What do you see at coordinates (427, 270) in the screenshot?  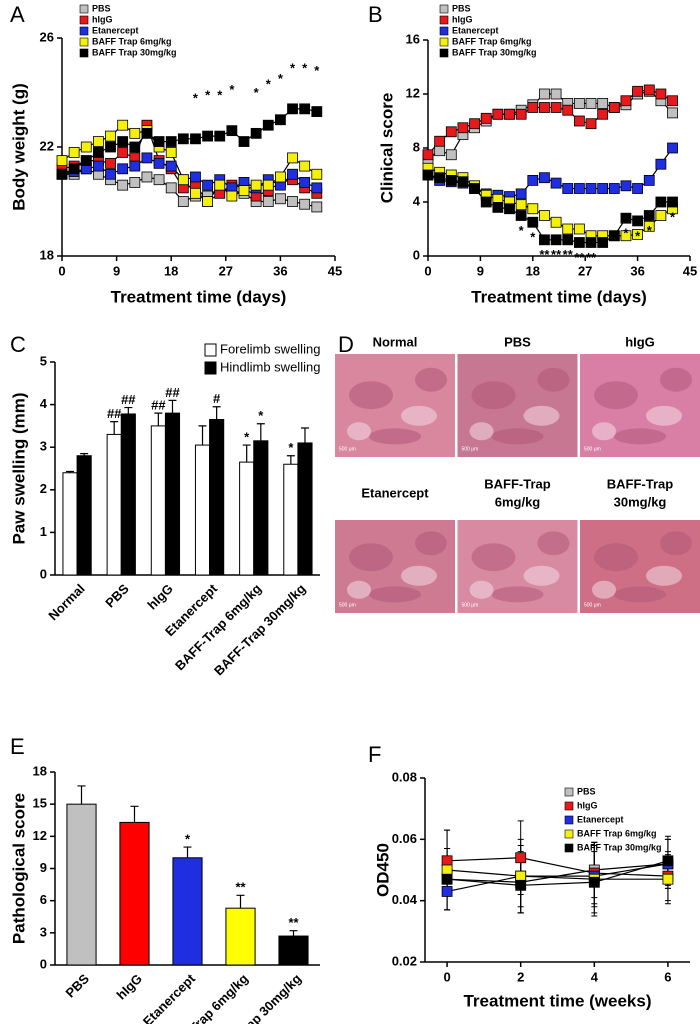 I see `x-tick-label: 0` at bounding box center [427, 270].